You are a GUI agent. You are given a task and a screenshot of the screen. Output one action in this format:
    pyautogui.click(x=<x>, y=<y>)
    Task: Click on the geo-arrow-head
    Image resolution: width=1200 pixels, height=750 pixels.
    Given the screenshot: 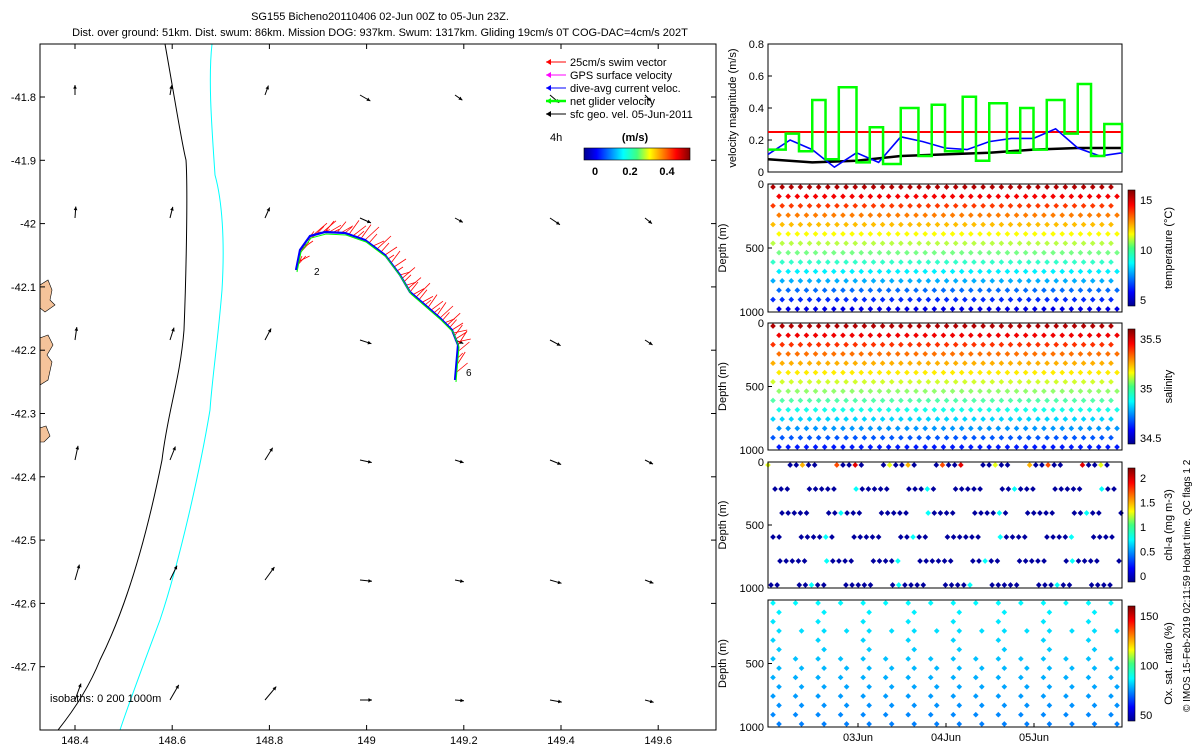 What is the action you would take?
    pyautogui.click(x=370, y=581)
    